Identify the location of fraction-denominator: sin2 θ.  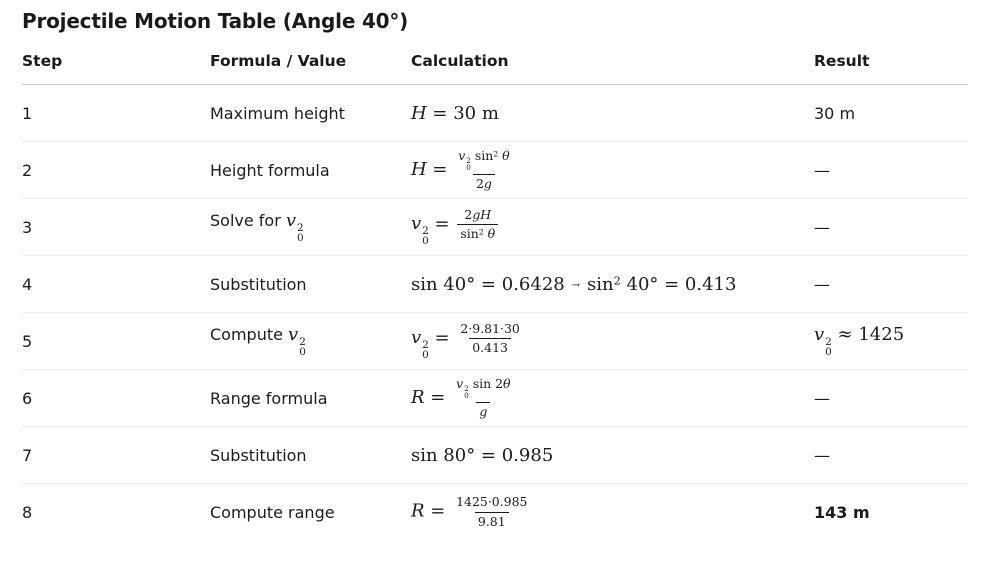
(478, 233).